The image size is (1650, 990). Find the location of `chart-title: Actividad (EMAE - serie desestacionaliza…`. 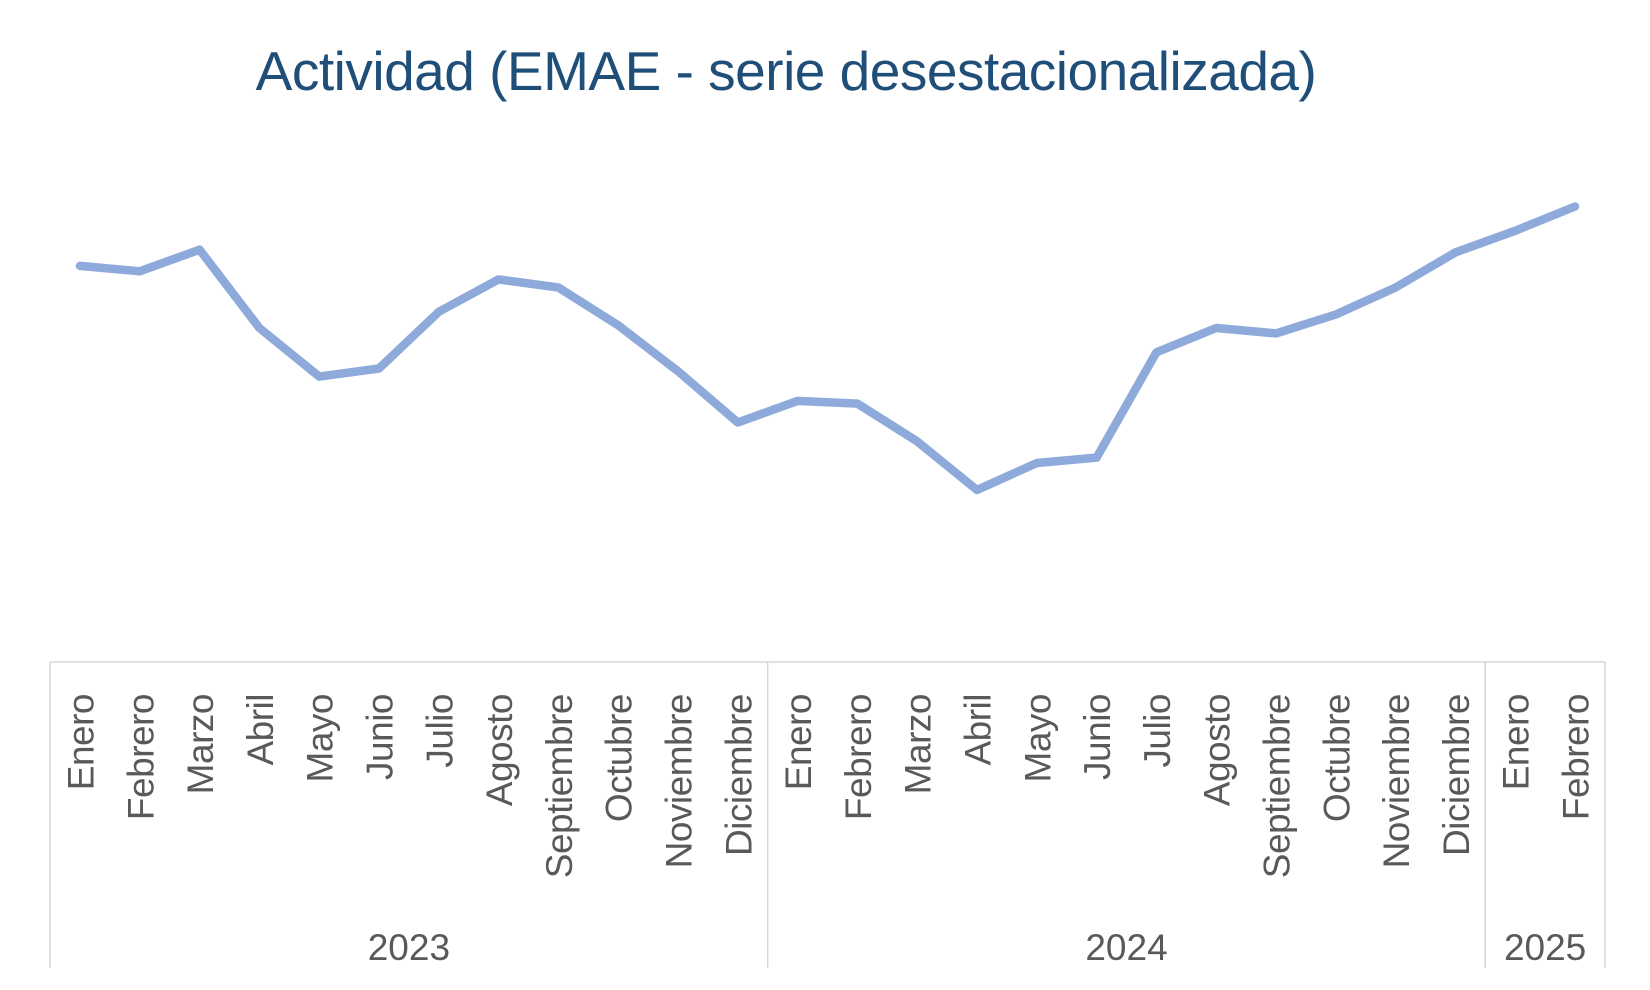

chart-title: Actividad (EMAE - serie desestacionaliza… is located at coordinates (786, 71).